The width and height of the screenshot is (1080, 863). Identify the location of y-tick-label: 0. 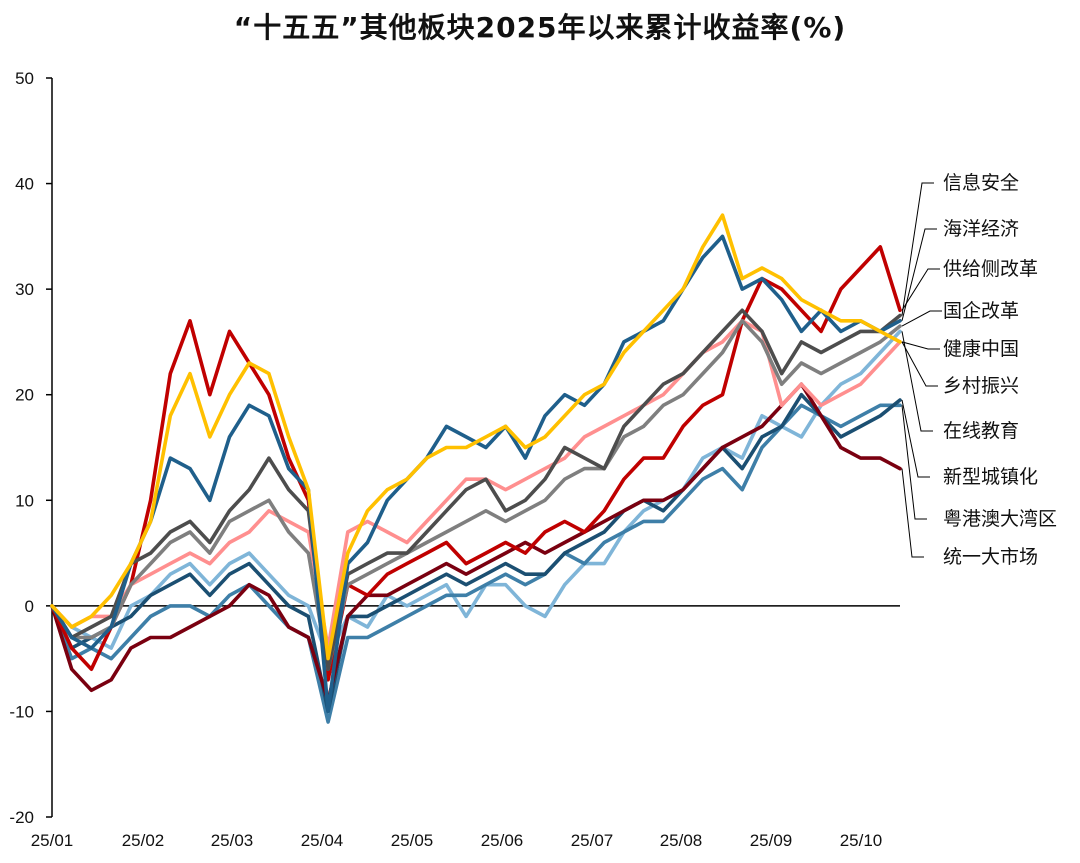
(29, 606).